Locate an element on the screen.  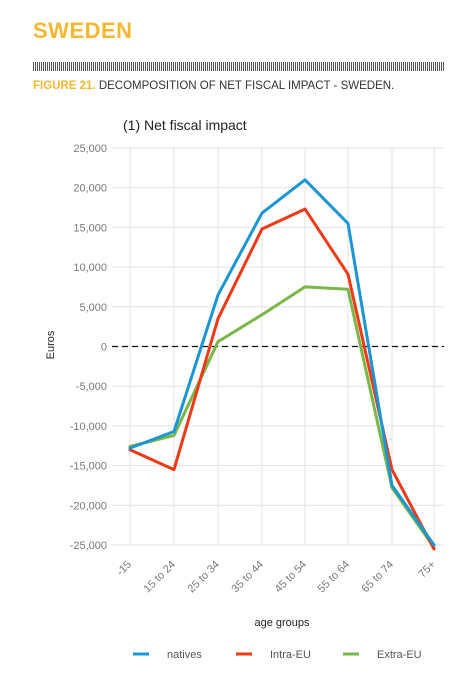
x-tick-label: -15 is located at coordinates (124, 569).